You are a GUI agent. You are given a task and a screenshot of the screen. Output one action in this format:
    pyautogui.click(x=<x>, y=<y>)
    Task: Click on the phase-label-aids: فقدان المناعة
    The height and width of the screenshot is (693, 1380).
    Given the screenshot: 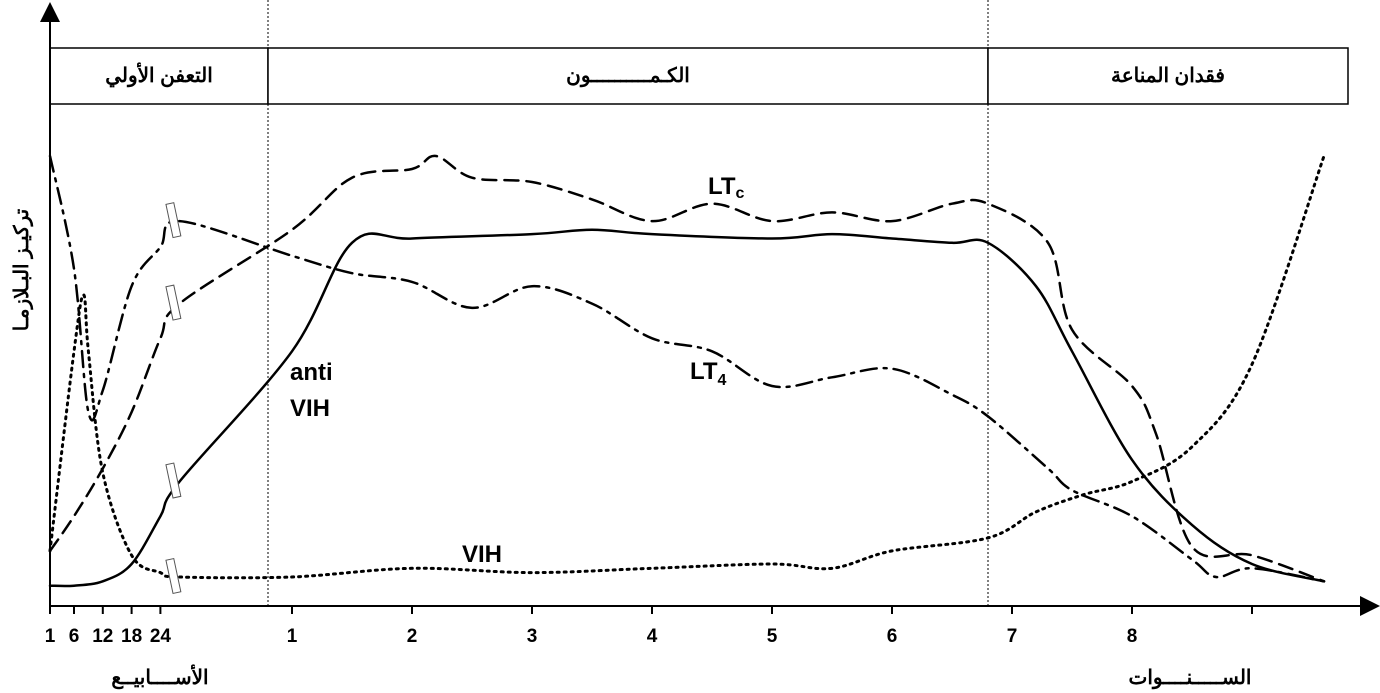 What is the action you would take?
    pyautogui.click(x=1168, y=76)
    